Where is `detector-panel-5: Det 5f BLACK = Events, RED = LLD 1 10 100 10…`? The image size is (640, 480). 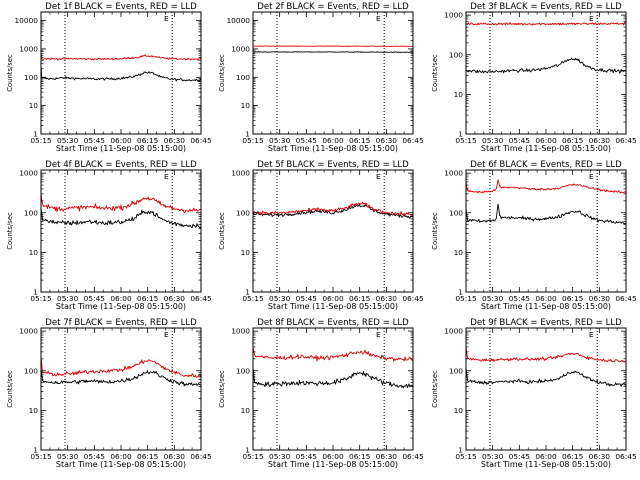
detector-panel-5: Det 5f BLACK = Events, RED = LLD 1 10 100 10… is located at coordinates (321, 235).